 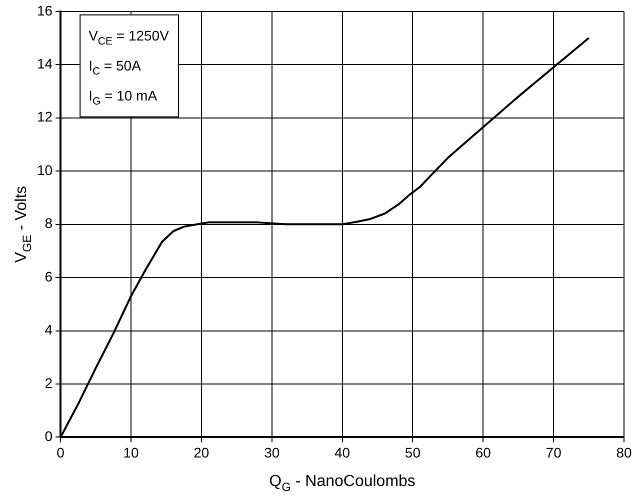 I want to click on y-tick-label: 12, so click(x=44, y=116).